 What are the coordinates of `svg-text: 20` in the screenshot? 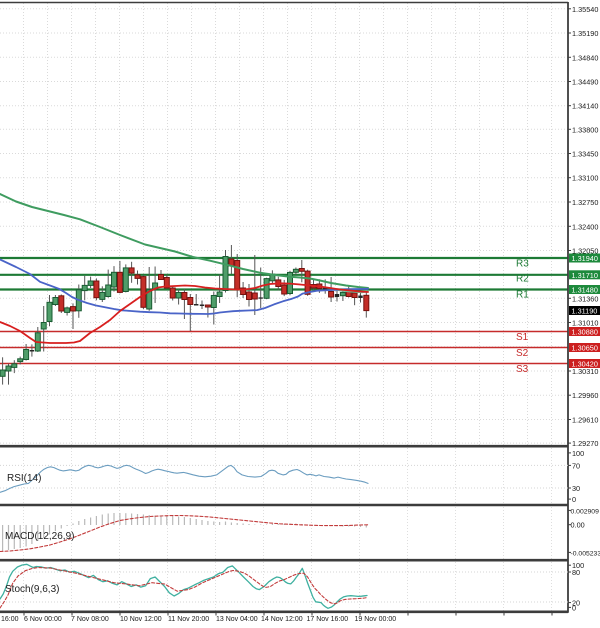 It's located at (576, 603).